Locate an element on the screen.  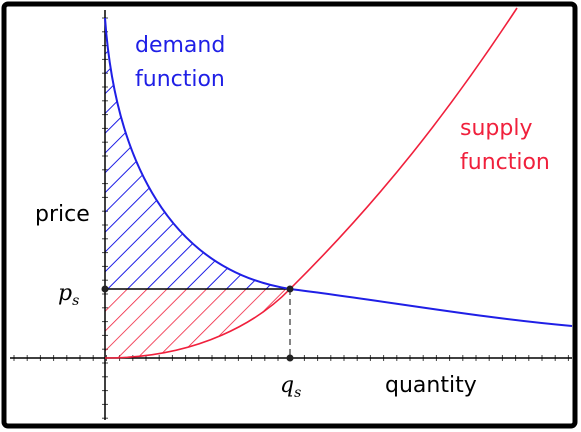
equilibrium-point is located at coordinates (290, 289).